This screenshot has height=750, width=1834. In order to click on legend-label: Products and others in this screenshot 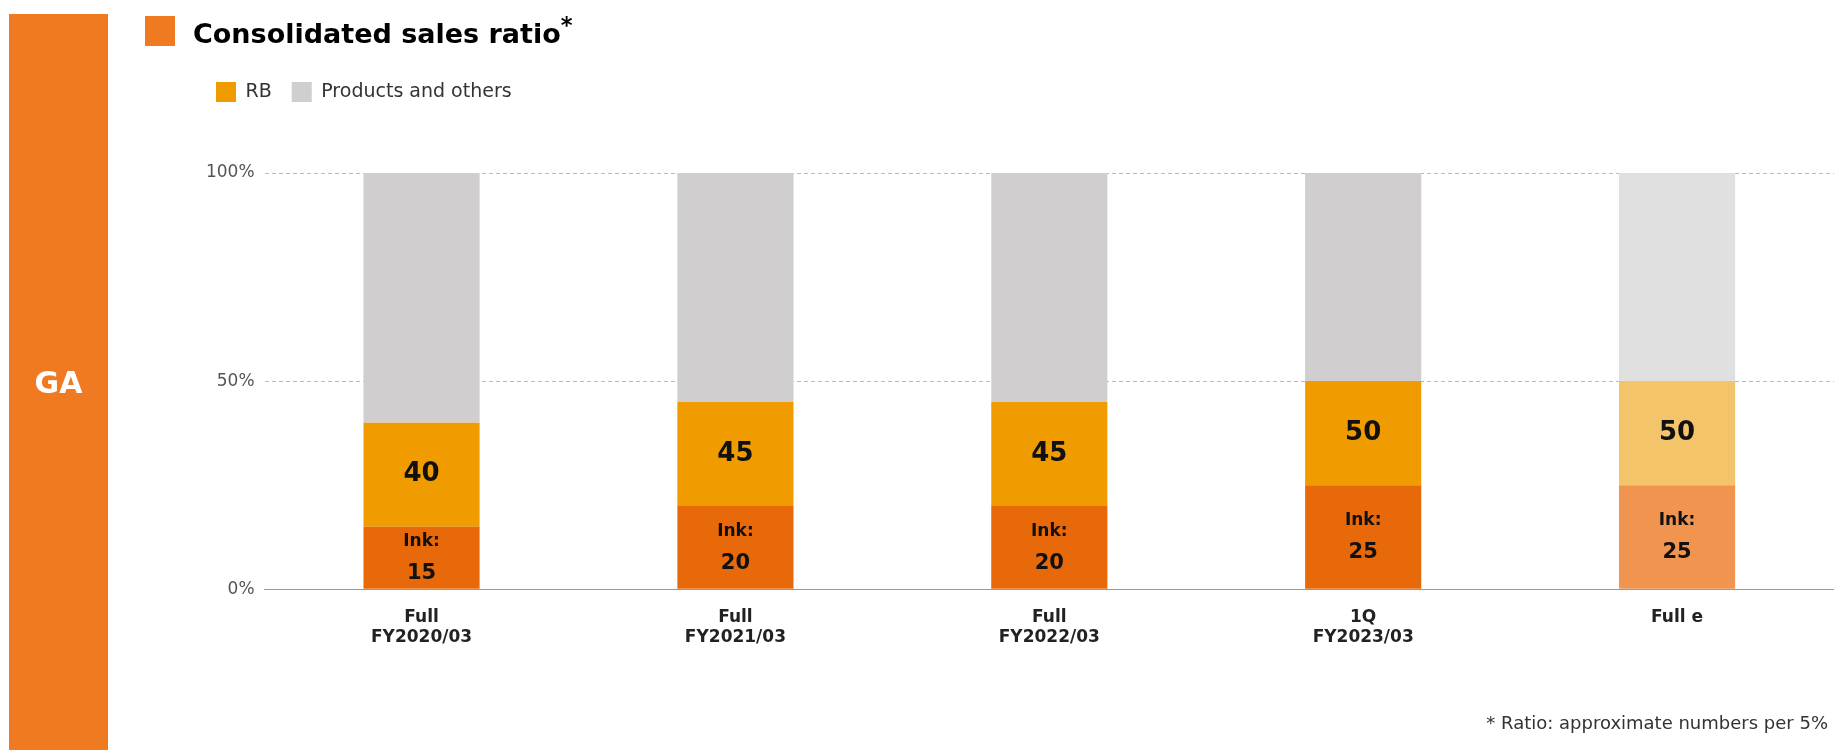, I will do `click(416, 89)`.